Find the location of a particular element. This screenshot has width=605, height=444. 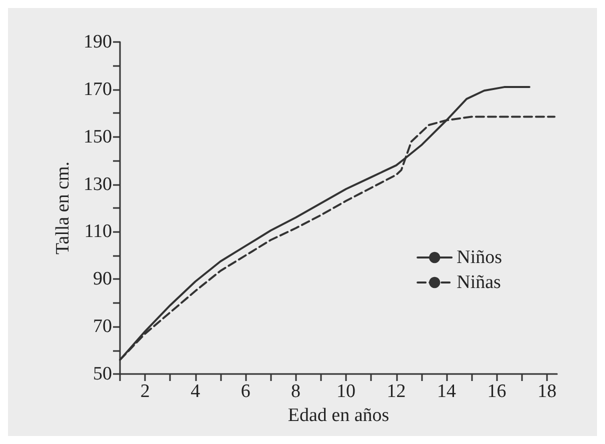

y-tick-label: 170 is located at coordinates (98, 89).